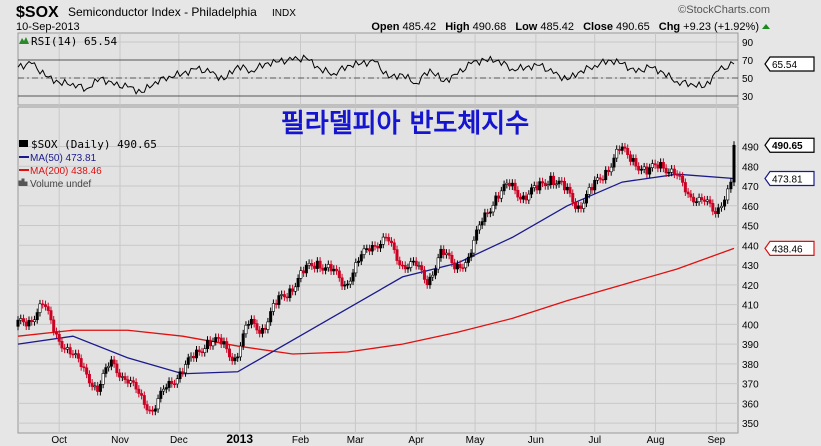 Image resolution: width=821 pixels, height=446 pixels. Describe the element at coordinates (750, 167) in the screenshot. I see `price-tick-label: 480` at that location.